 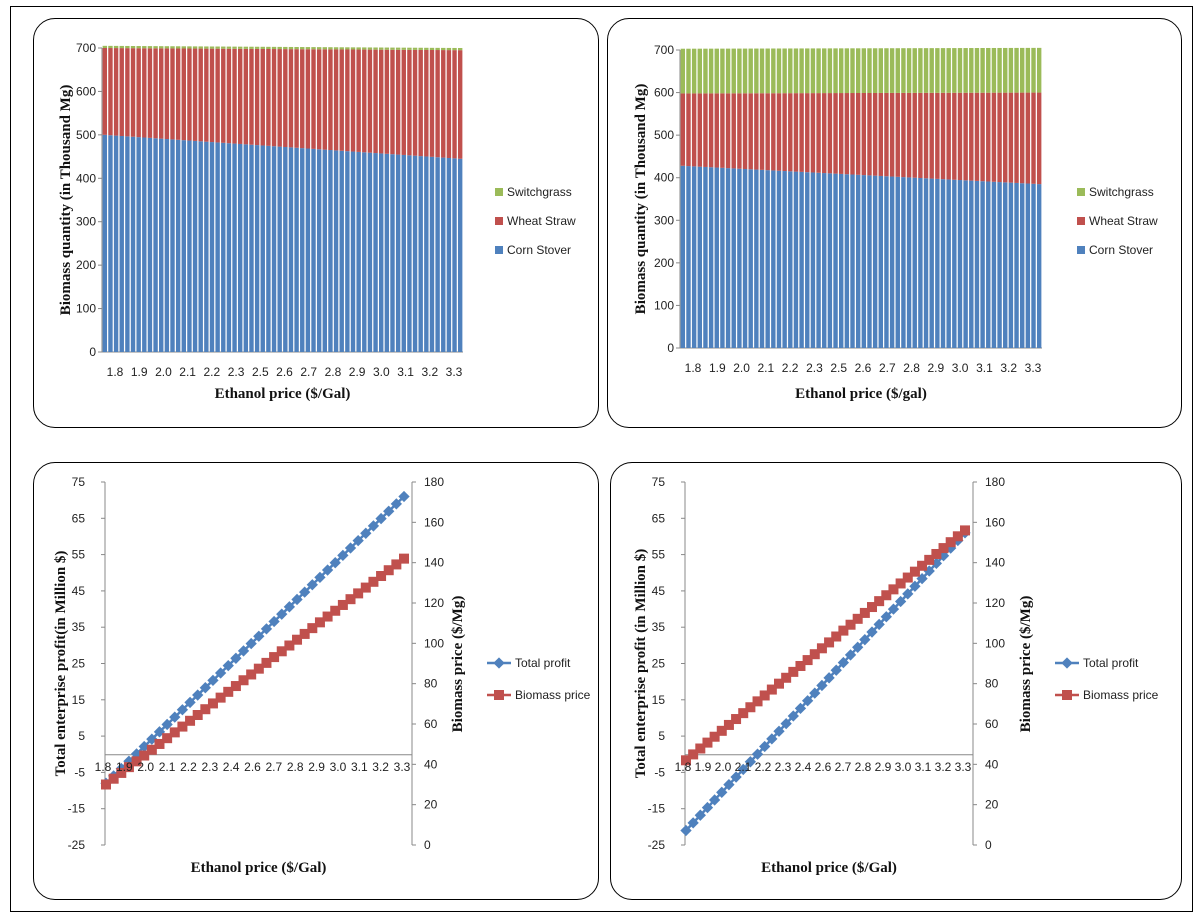 What do you see at coordinates (553, 695) in the screenshot?
I see `line-chart-1-legend-label: Biomass price` at bounding box center [553, 695].